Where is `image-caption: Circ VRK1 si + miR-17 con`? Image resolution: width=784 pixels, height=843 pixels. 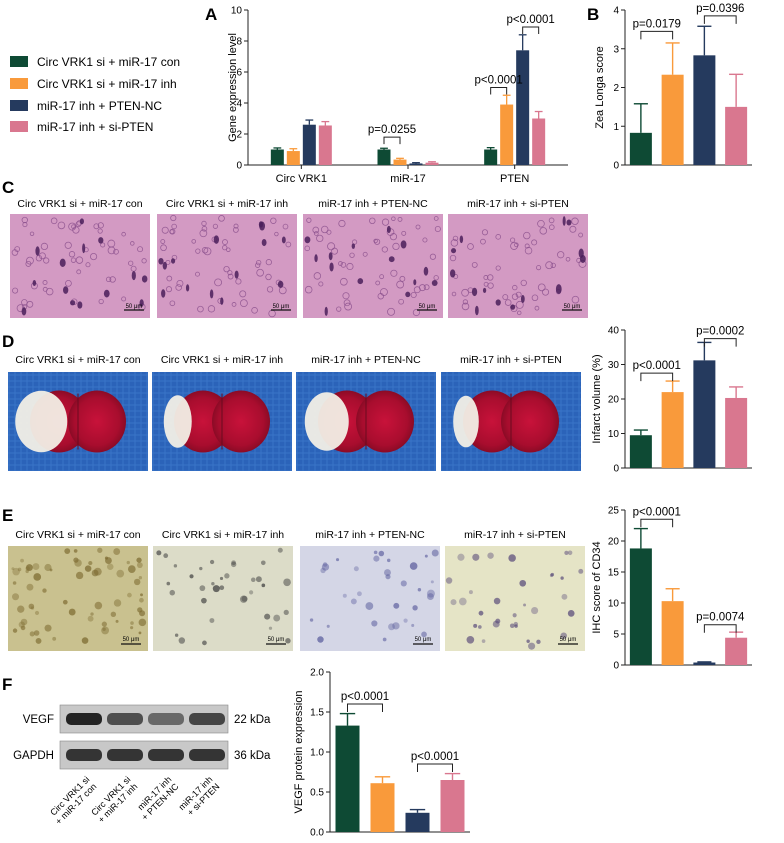
image-caption: Circ VRK1 si + miR-17 con is located at coordinates (77, 535).